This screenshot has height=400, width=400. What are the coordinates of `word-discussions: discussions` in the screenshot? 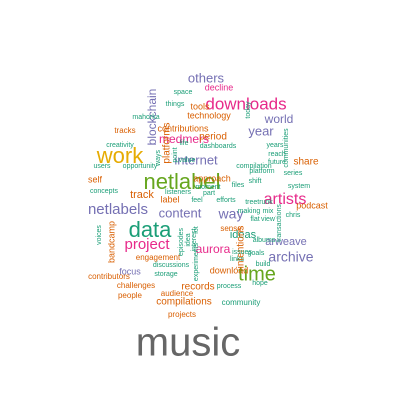 It's located at (171, 265).